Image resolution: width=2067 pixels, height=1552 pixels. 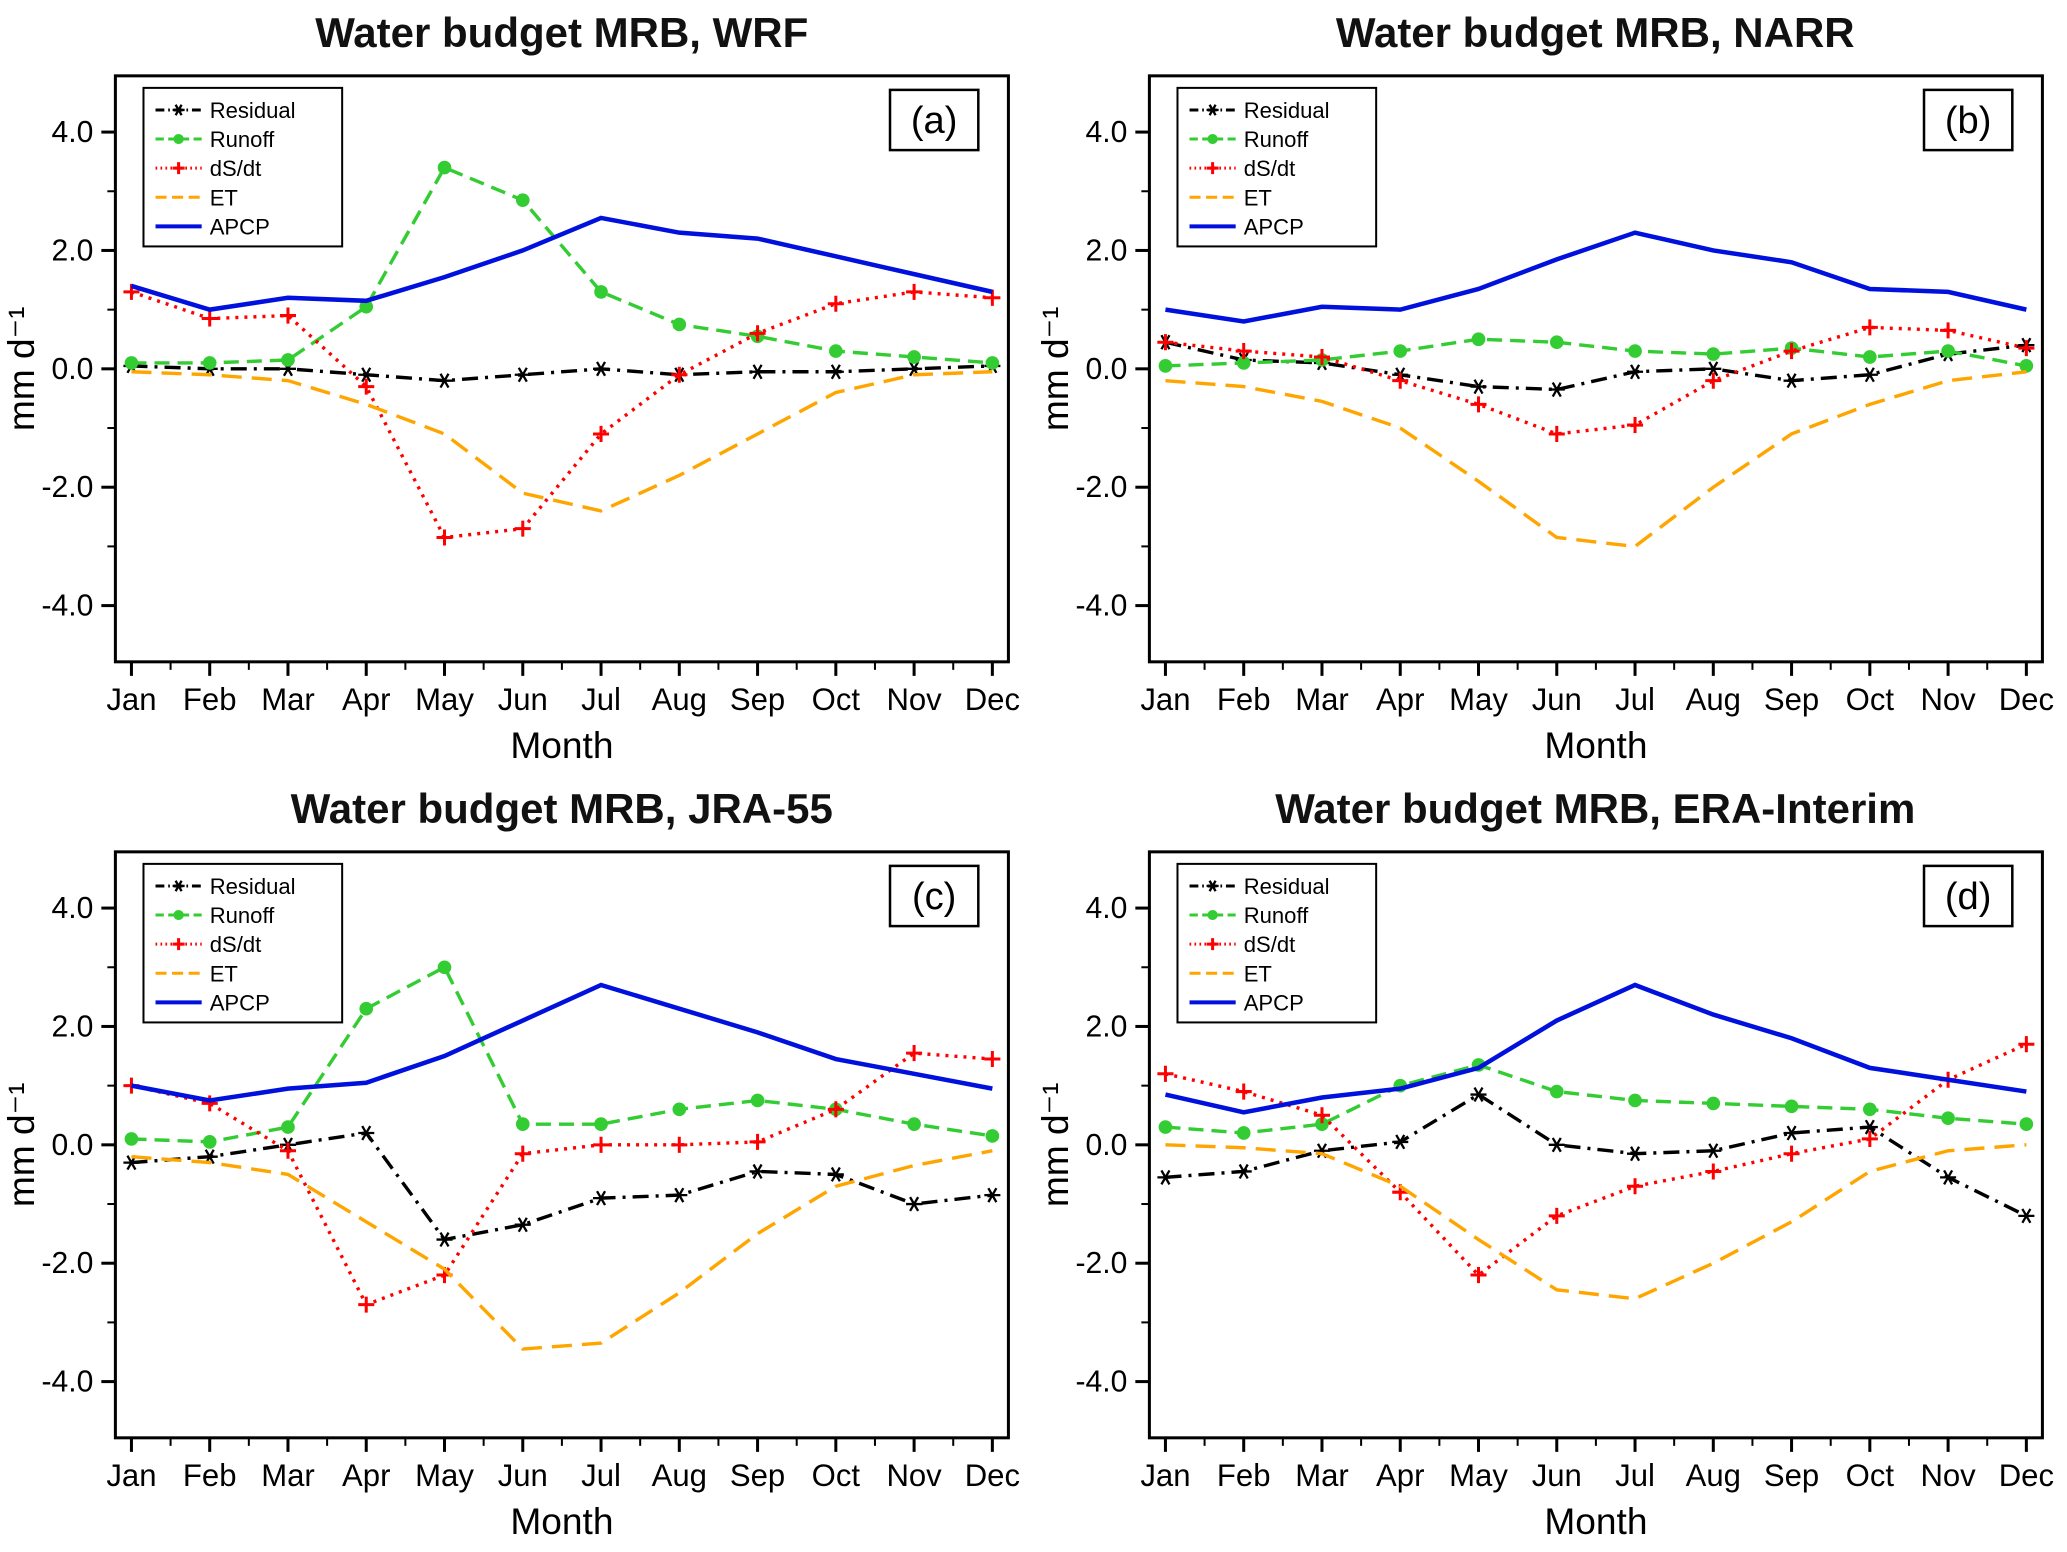 What do you see at coordinates (67, 487) in the screenshot?
I see `y-tick-label: -2.0` at bounding box center [67, 487].